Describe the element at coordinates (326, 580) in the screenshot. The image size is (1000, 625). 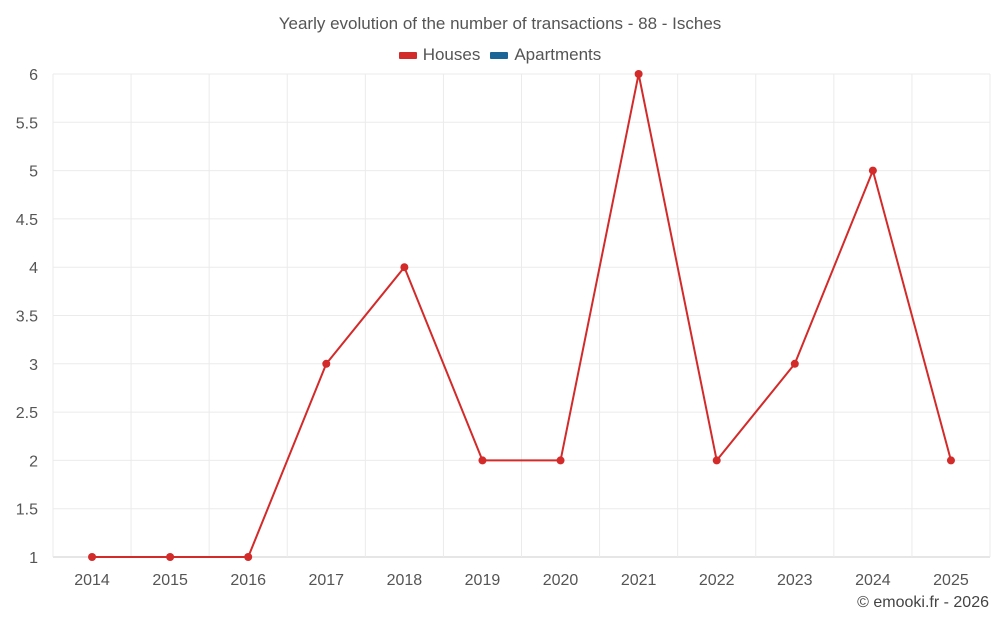
I see `x-tick-label: 2017` at that location.